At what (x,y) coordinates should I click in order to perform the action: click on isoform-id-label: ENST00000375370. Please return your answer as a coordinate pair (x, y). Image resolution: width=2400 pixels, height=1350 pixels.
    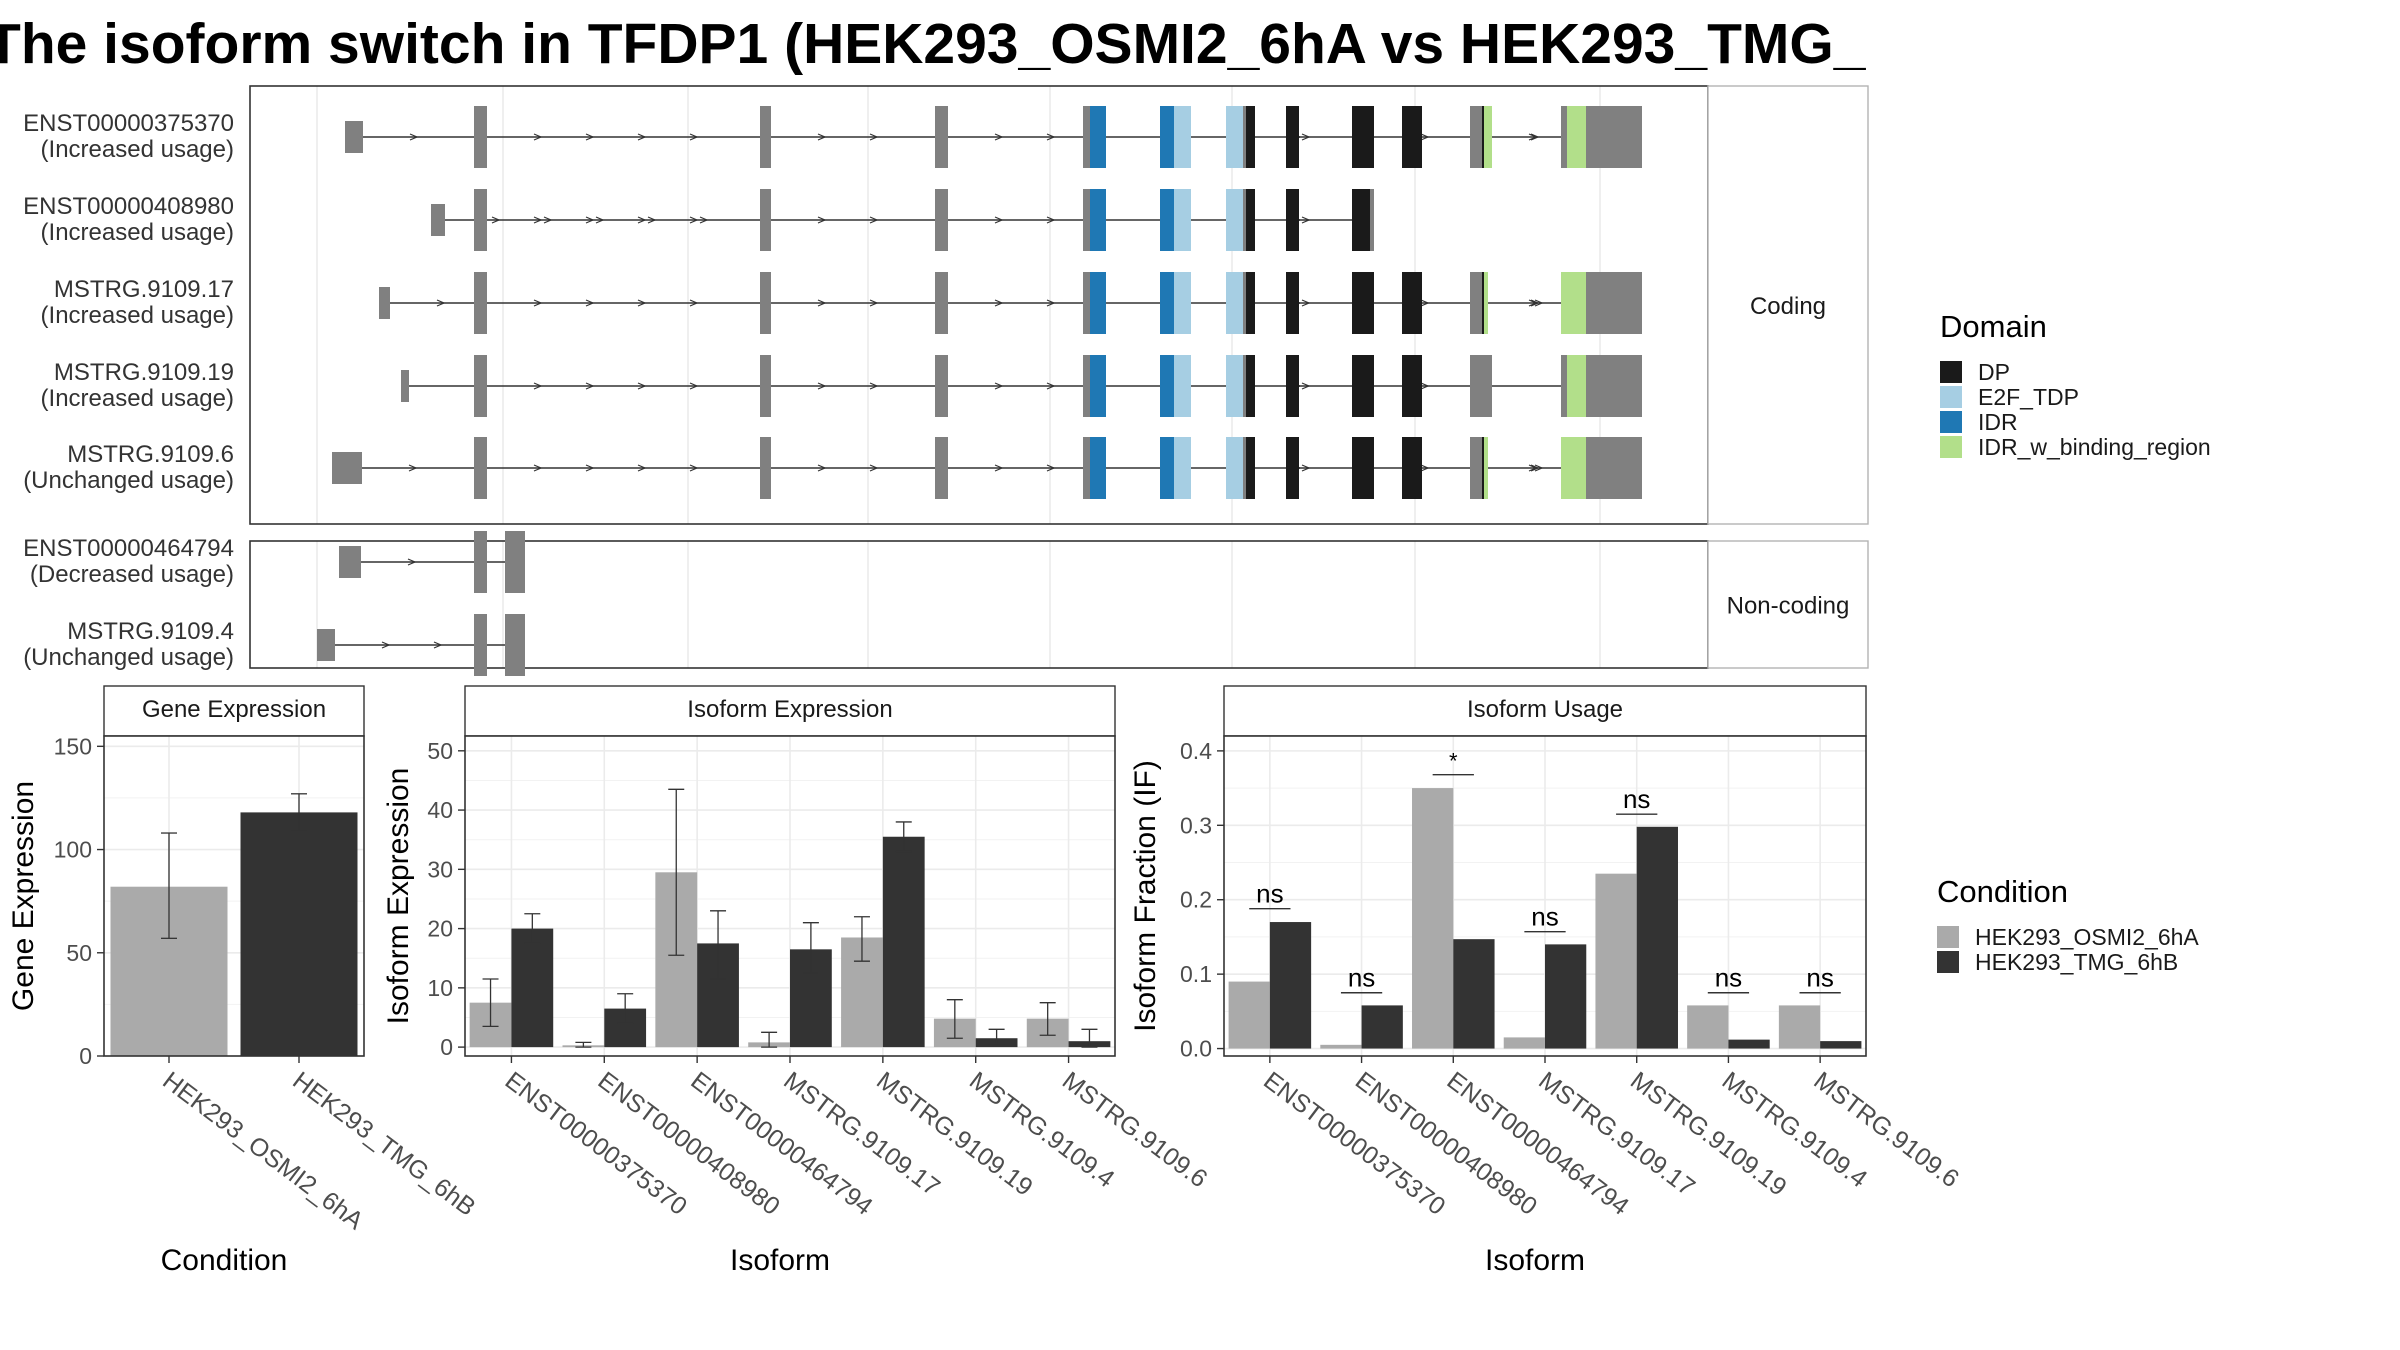
    Looking at the image, I should click on (128, 123).